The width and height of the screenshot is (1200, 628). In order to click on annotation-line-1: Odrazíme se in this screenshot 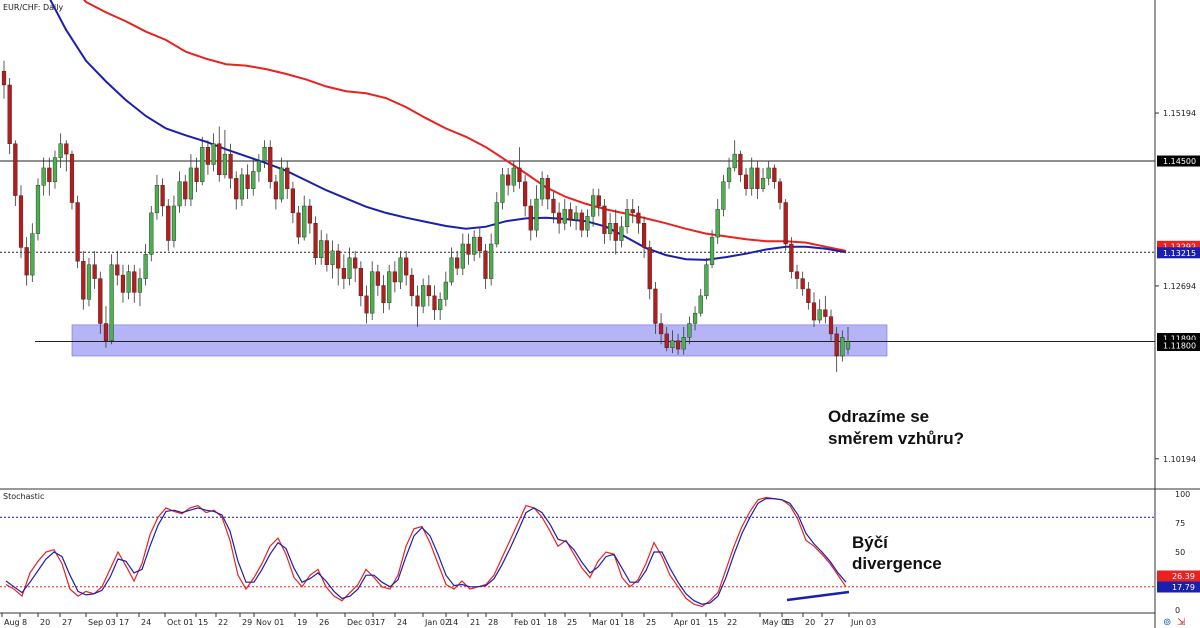, I will do `click(878, 416)`.